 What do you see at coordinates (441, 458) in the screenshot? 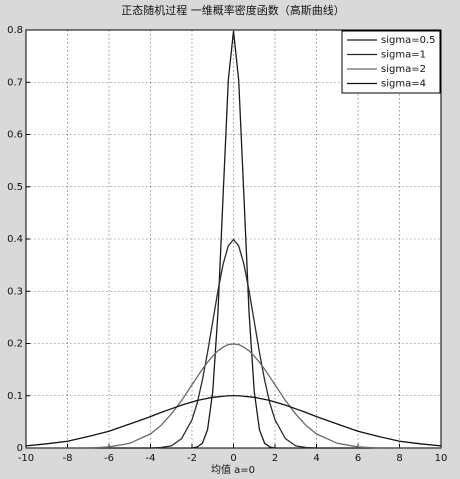
I see `x-tick-label: 10` at bounding box center [441, 458].